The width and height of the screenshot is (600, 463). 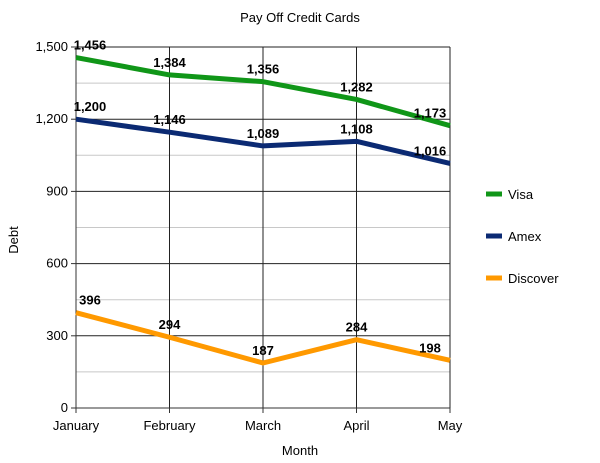 What do you see at coordinates (90, 106) in the screenshot?
I see `data-label: 1,200` at bounding box center [90, 106].